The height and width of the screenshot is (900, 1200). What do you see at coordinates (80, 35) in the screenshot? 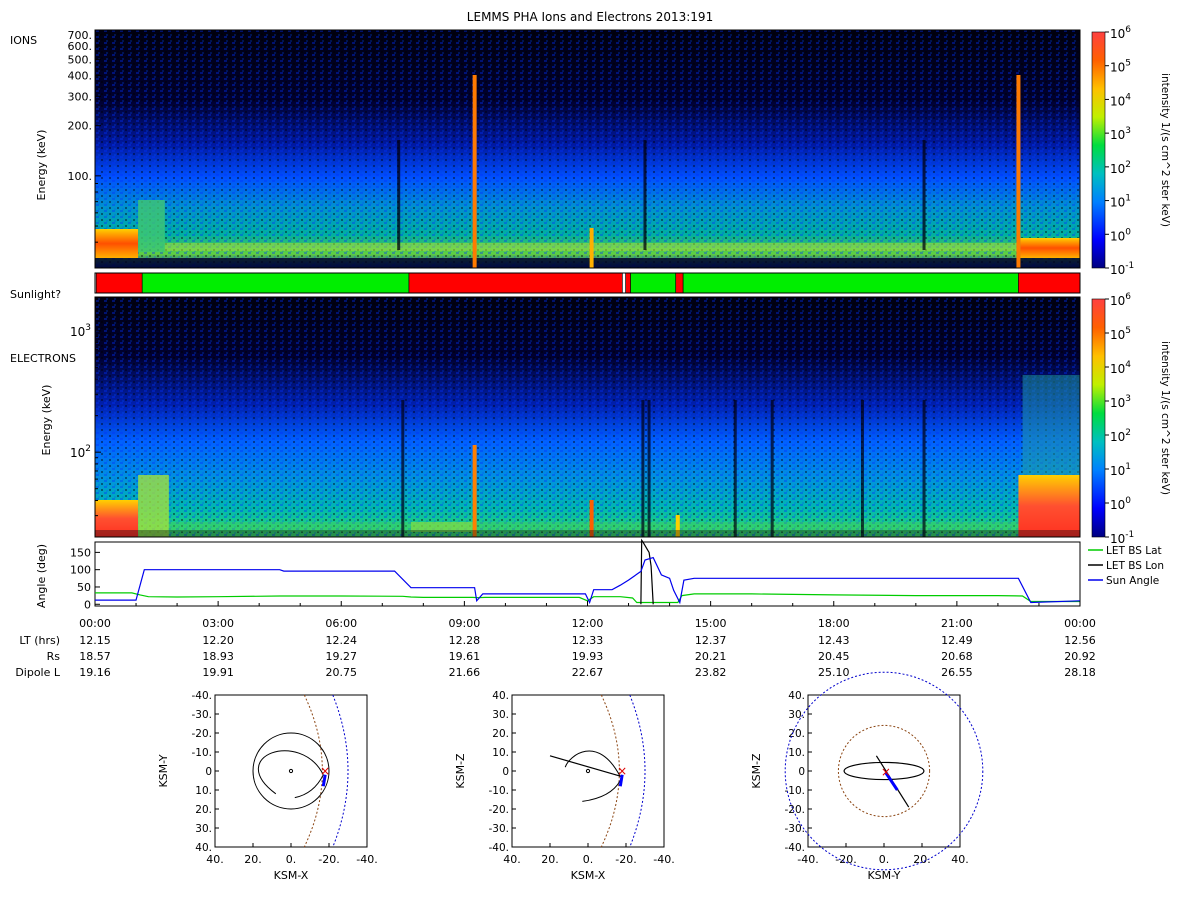
I see `ions-ytick-label: 700.` at bounding box center [80, 35].